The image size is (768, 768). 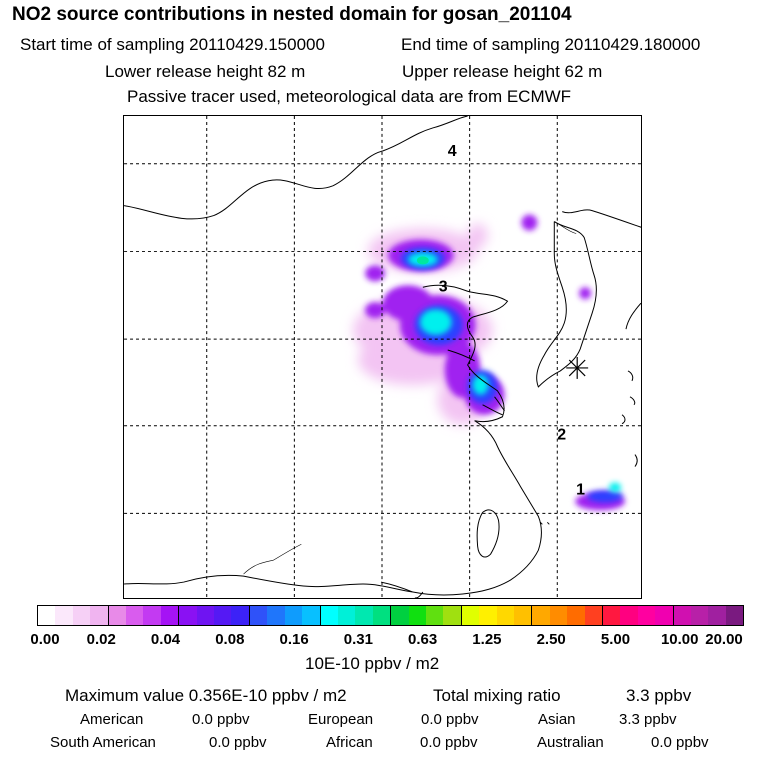 I want to click on end-time-label: End time of sampling 20110429.180000, so click(x=551, y=44).